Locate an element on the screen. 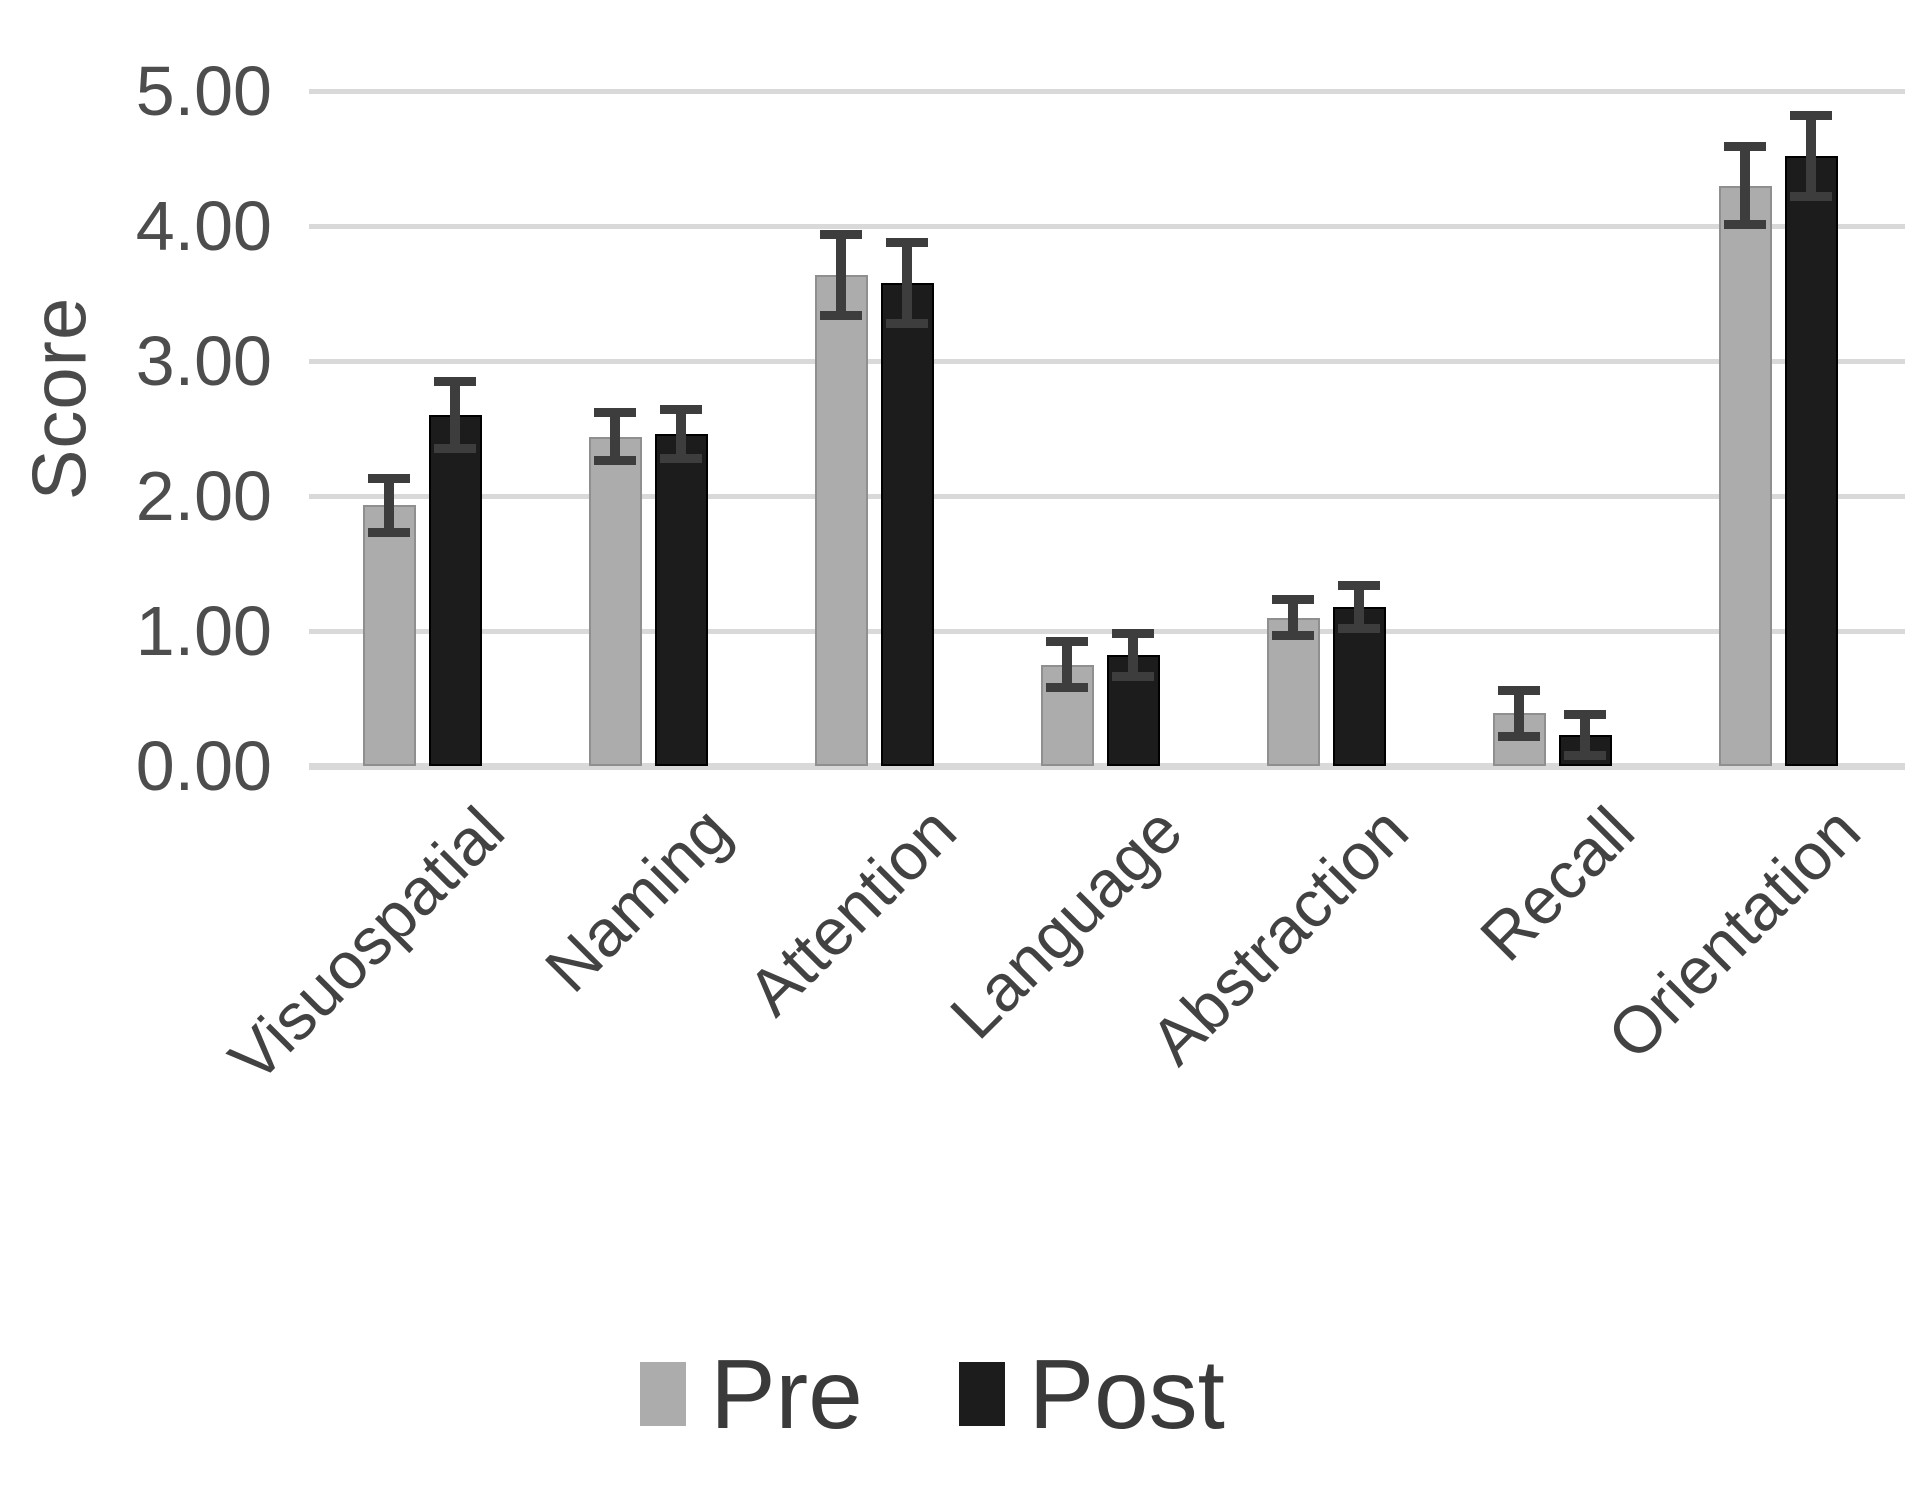 This screenshot has height=1488, width=1931. error-cap-top-pre-abstraction is located at coordinates (1293, 600).